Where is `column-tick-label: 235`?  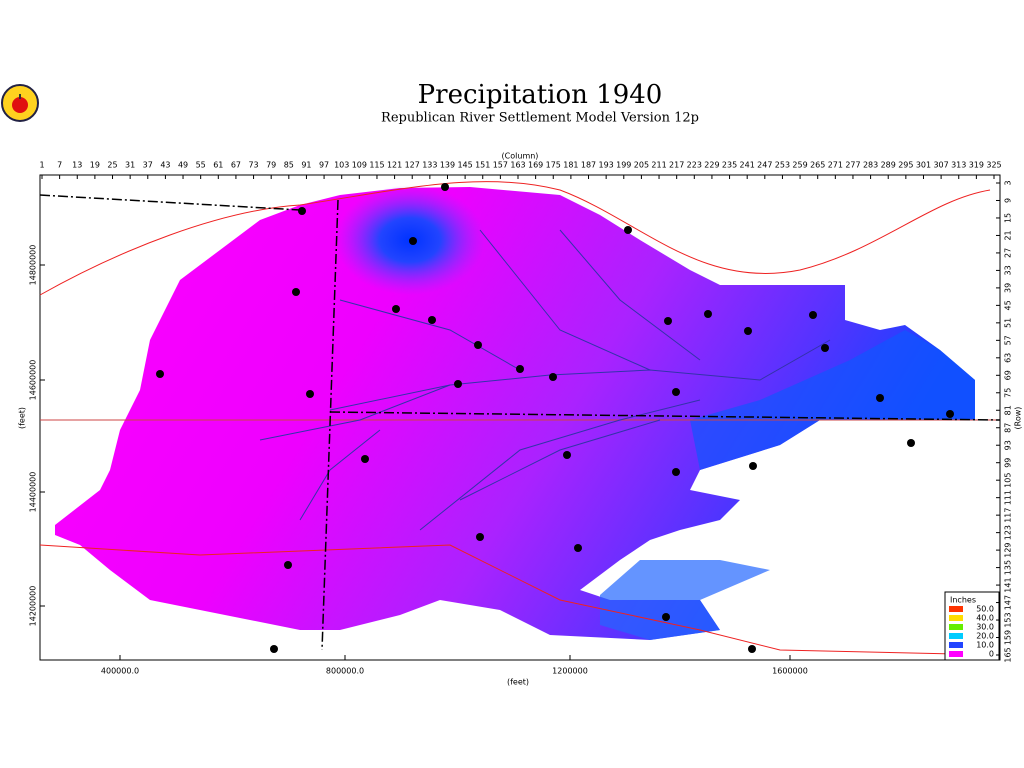
column-tick-label: 235 is located at coordinates (729, 165).